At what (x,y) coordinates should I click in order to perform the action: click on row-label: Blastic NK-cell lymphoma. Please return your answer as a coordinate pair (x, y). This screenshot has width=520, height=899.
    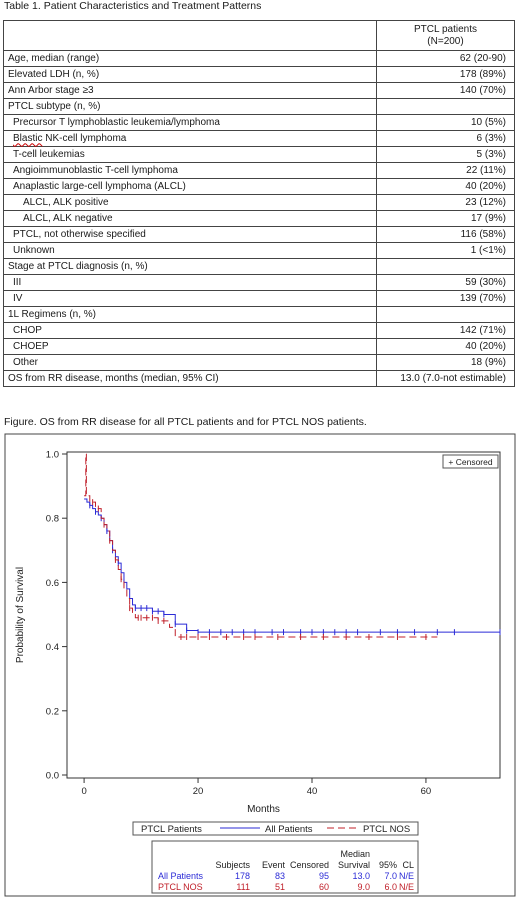
    Looking at the image, I should click on (190, 138).